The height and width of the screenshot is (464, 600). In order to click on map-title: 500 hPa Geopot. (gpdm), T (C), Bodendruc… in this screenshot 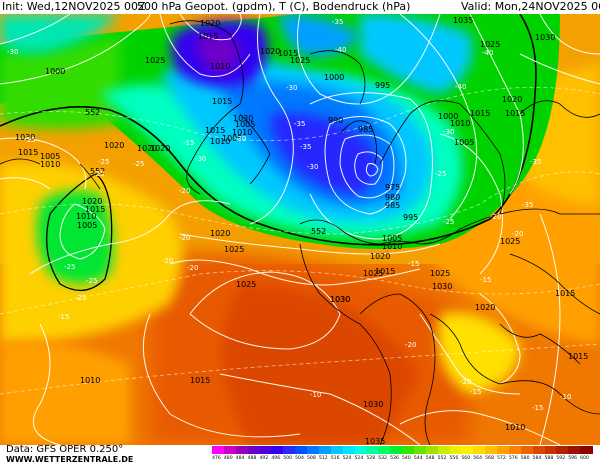, I will do `click(274, 6)`.